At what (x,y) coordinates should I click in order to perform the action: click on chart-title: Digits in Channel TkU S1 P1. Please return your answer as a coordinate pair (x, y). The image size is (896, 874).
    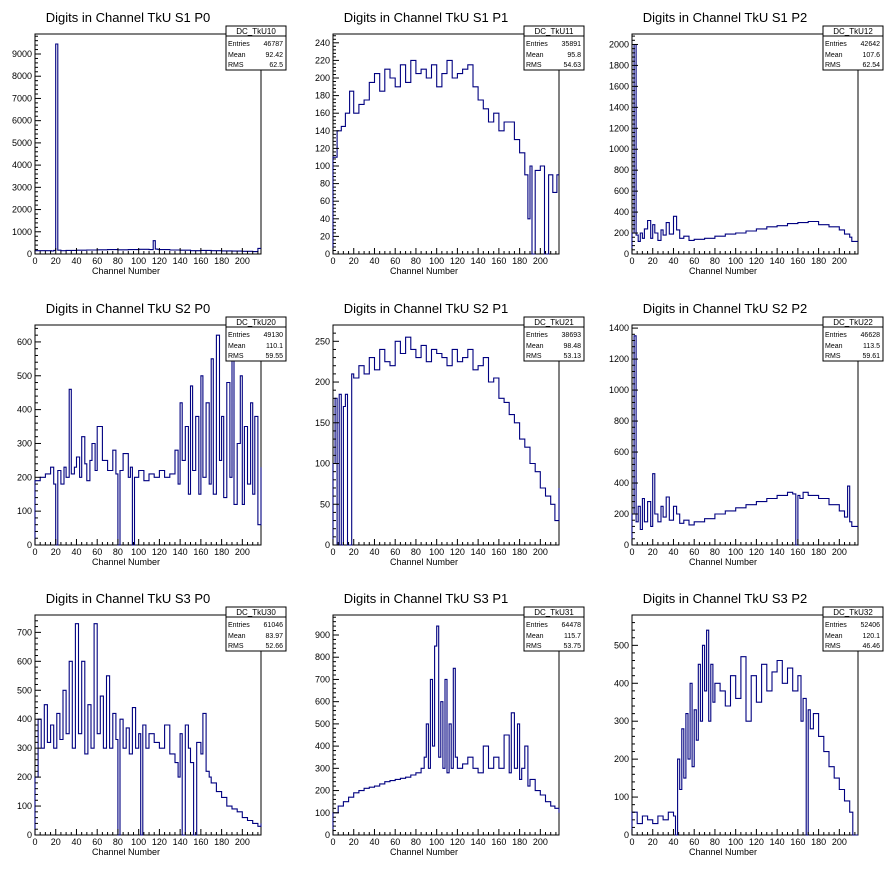
    Looking at the image, I should click on (426, 17).